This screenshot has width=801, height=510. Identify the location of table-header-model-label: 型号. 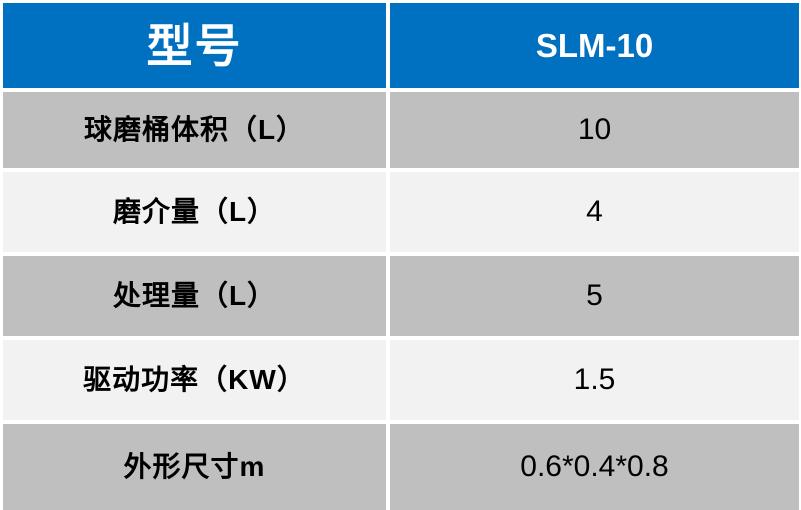
(194, 45).